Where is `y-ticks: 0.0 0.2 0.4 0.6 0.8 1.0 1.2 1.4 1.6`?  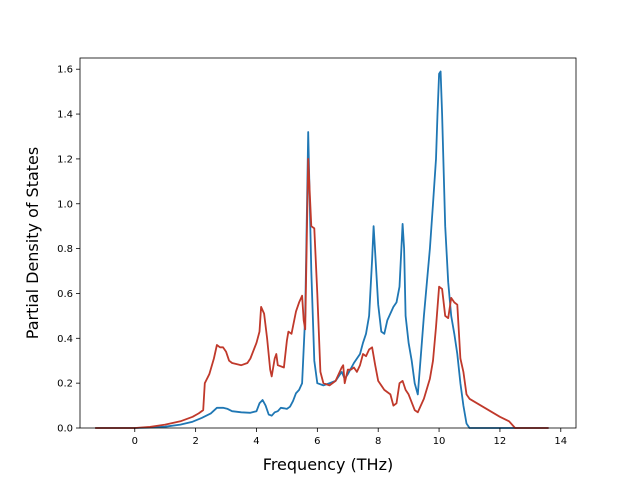
y-ticks: 0.0 0.2 0.4 0.6 0.8 1.0 1.2 1.4 1.6 is located at coordinates (68, 250).